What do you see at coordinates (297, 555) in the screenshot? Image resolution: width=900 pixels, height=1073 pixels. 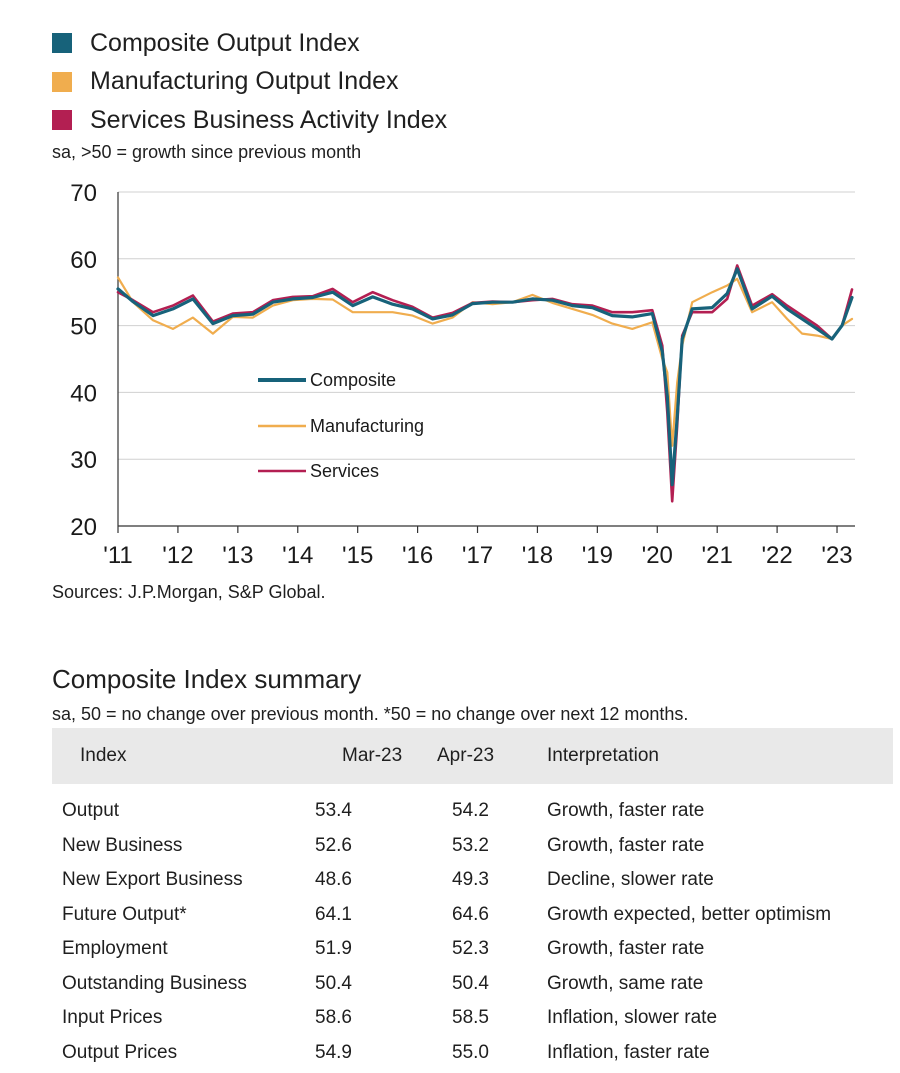 I see `x-tick-label: '14` at bounding box center [297, 555].